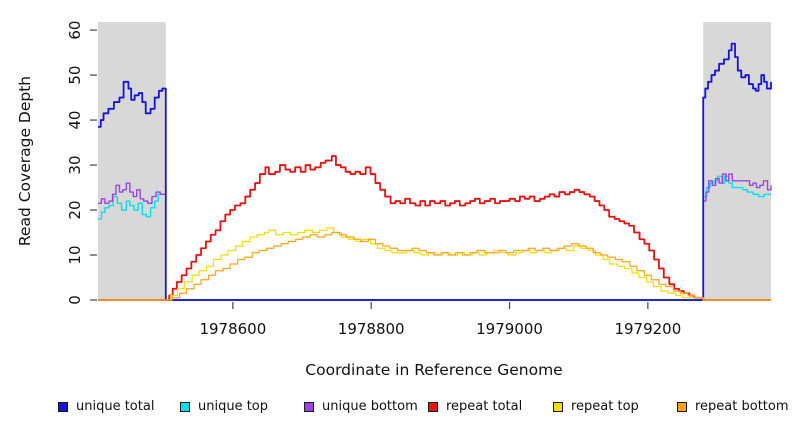  What do you see at coordinates (647, 329) in the screenshot?
I see `x-tick-label: 1979200` at bounding box center [647, 329].